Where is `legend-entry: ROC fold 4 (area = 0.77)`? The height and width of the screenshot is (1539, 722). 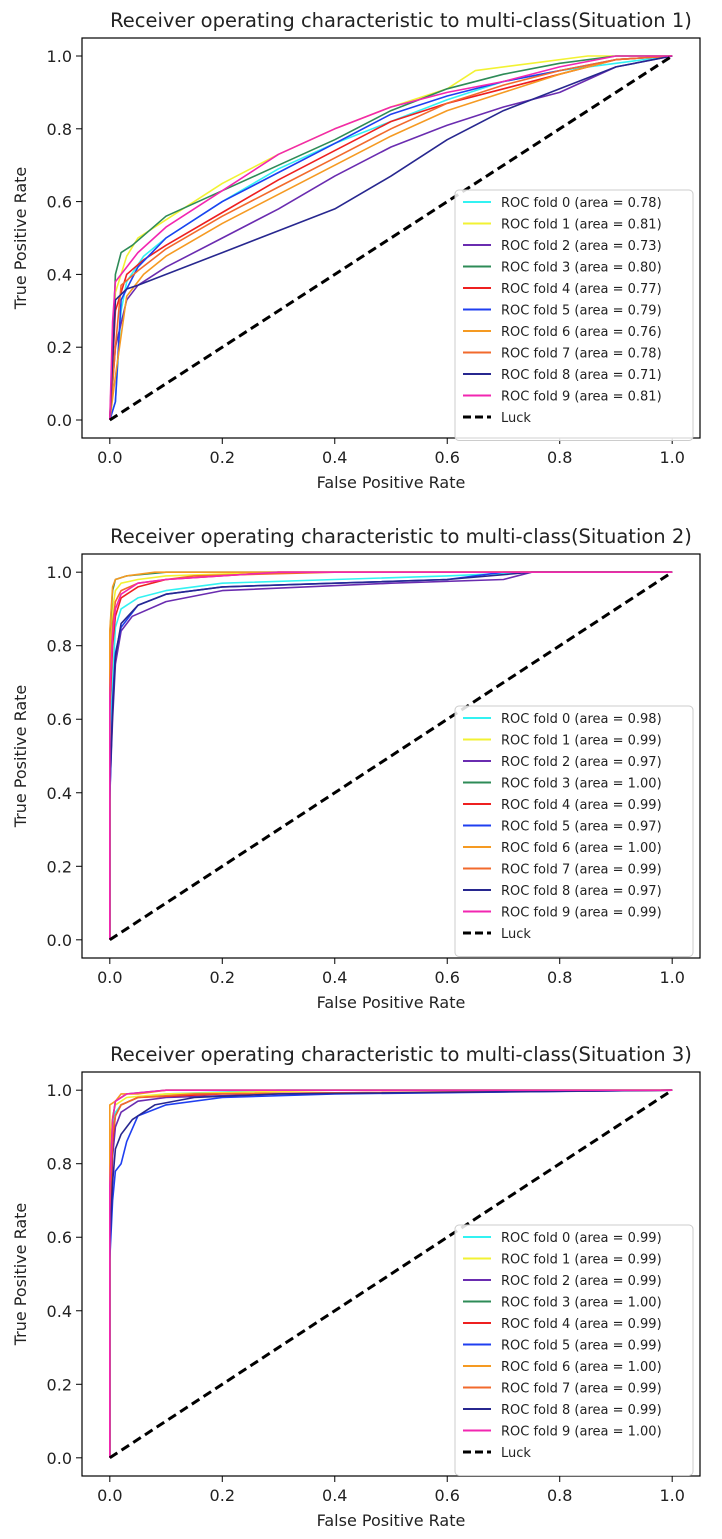
legend-entry: ROC fold 4 (area = 0.77) is located at coordinates (581, 289).